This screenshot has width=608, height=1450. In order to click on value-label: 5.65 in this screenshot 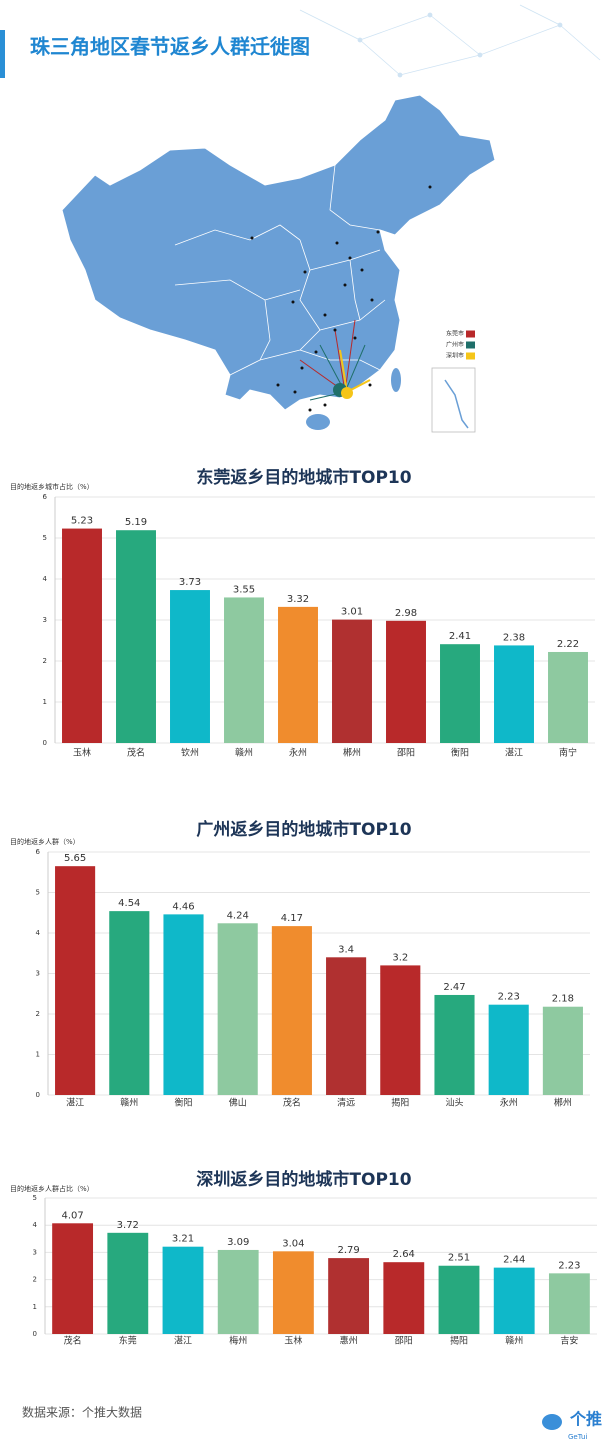, I will do `click(75, 858)`.